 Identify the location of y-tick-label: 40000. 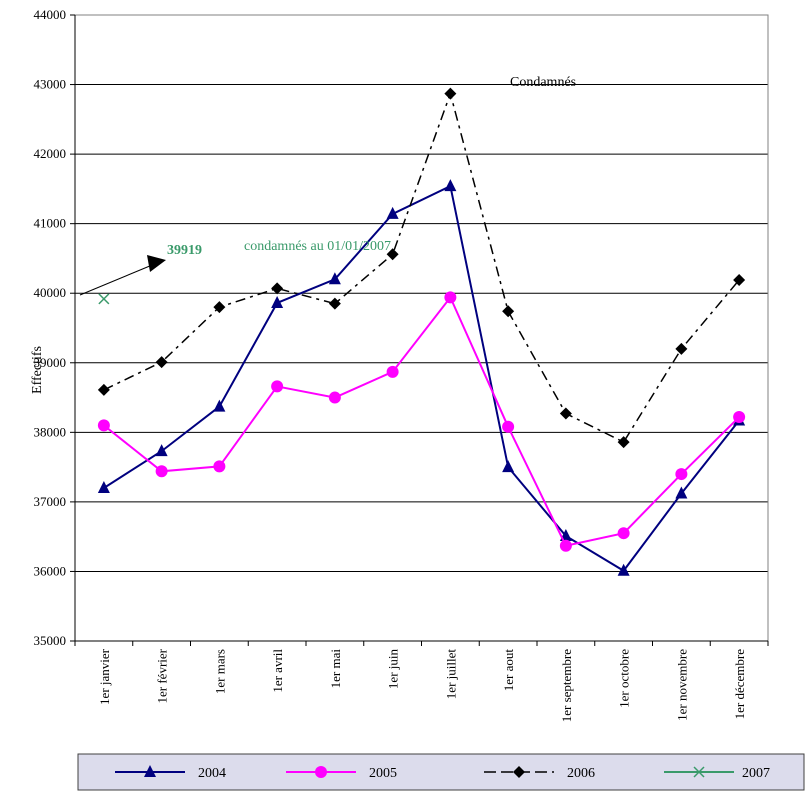
(50, 292).